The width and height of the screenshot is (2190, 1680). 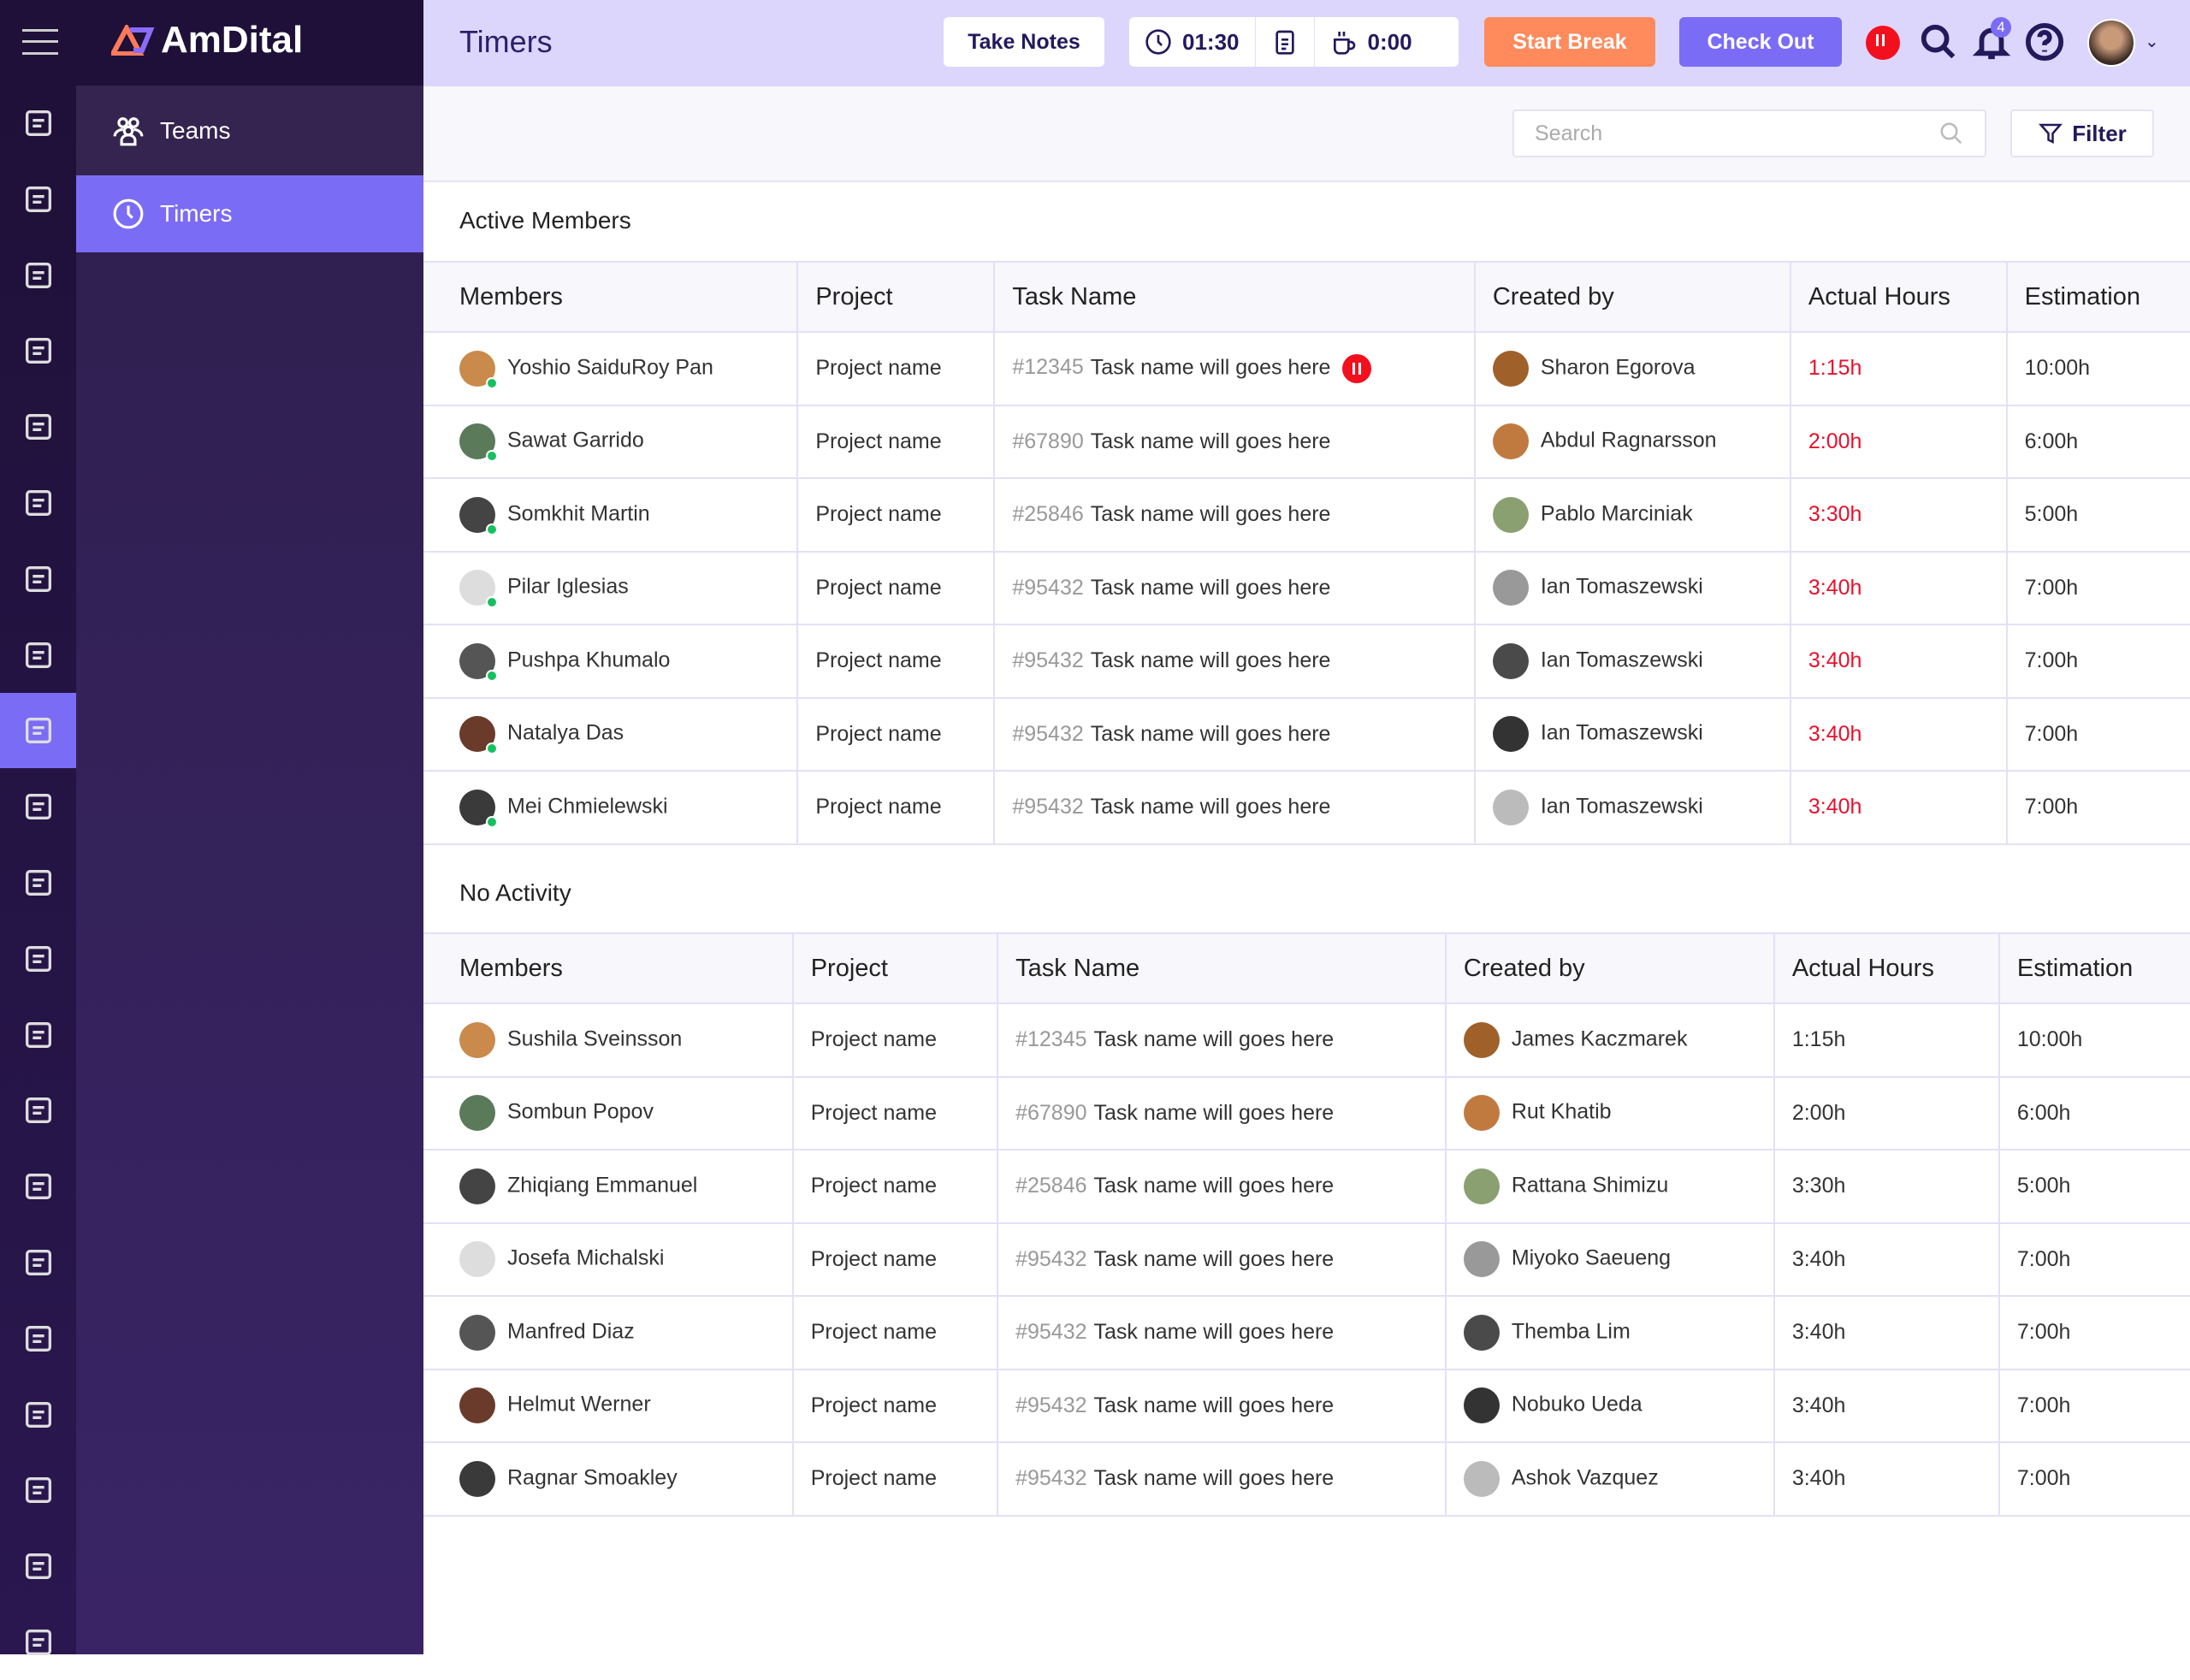 I want to click on rail-item-user-circle, so click(x=38, y=1186).